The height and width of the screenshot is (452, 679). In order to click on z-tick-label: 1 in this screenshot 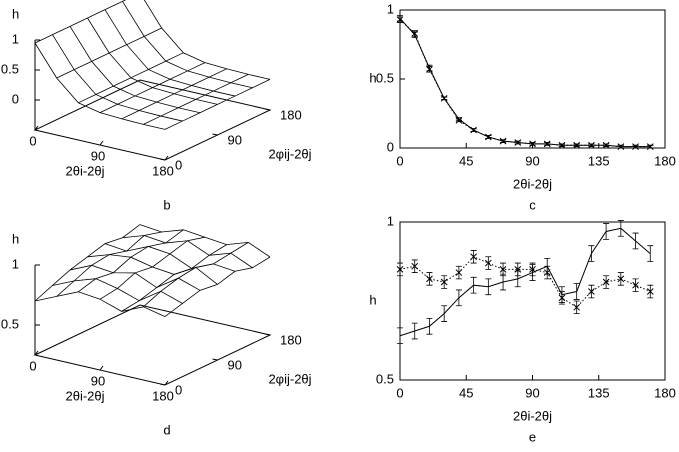, I will do `click(15, 38)`.